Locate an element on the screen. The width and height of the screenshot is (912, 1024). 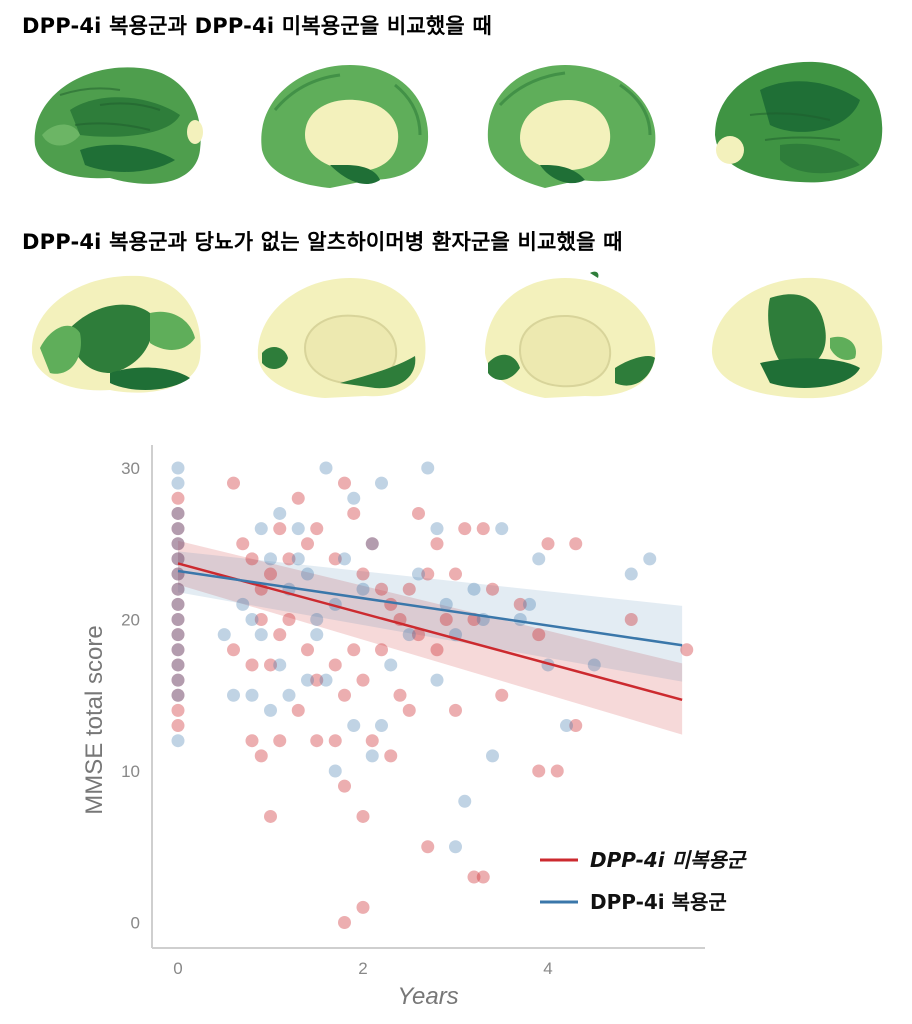
y-axis-label: MMSE total score is located at coordinates (94, 719).